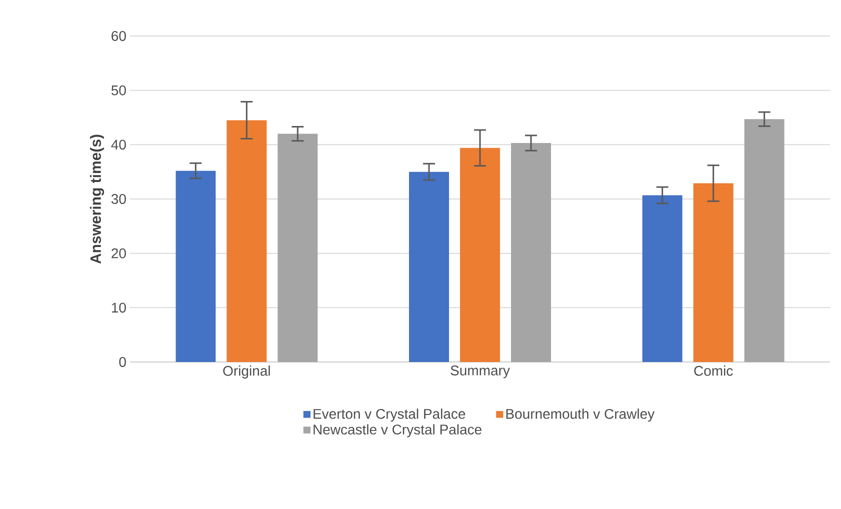 This screenshot has width=841, height=509. I want to click on y-tick-label: 50, so click(118, 90).